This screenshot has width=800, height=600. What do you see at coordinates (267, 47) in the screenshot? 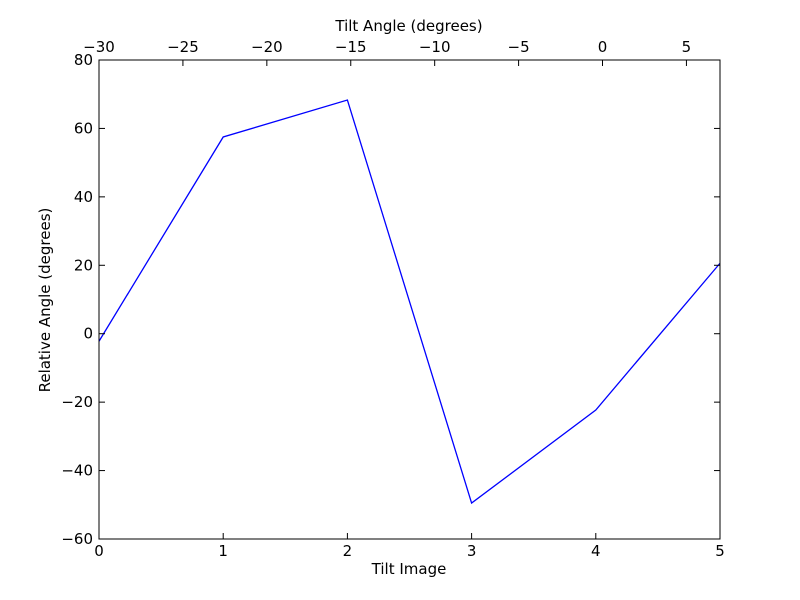
I see `x2-tick-label: −20` at bounding box center [267, 47].